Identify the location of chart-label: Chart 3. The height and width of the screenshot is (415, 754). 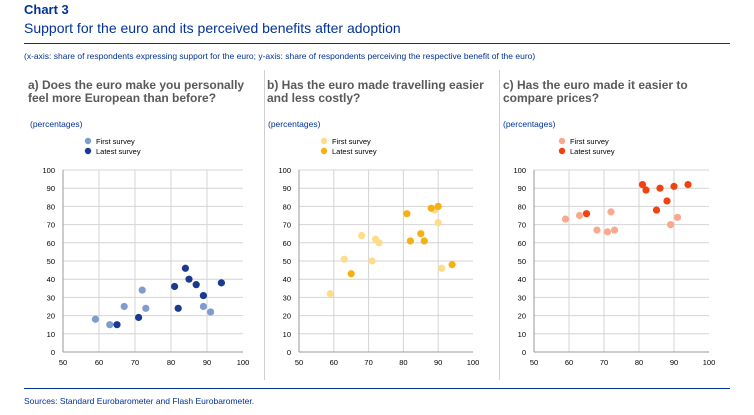
(46, 9).